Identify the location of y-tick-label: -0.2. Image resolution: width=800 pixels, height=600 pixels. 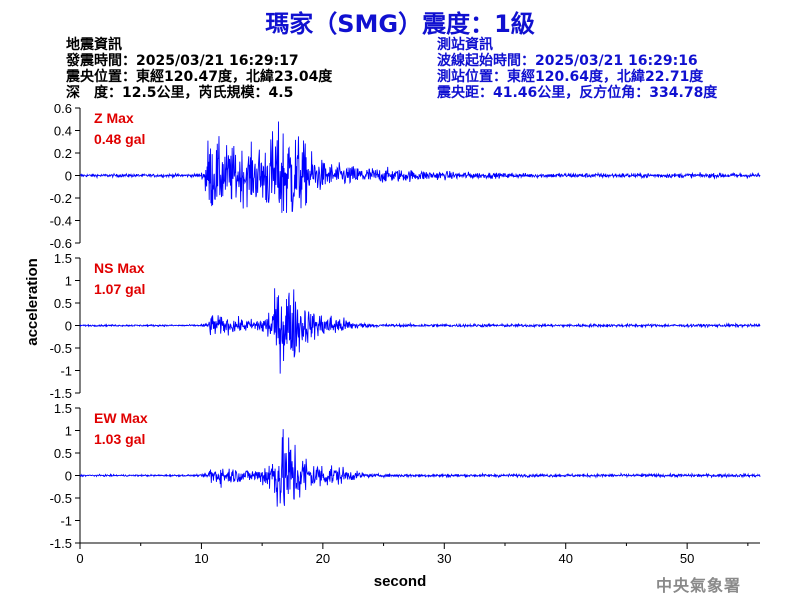
(61, 198).